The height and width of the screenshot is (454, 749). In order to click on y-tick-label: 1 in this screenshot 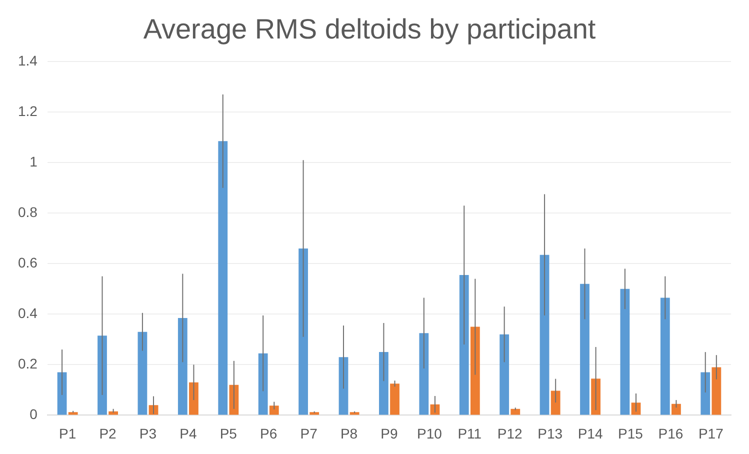, I will do `click(34, 161)`.